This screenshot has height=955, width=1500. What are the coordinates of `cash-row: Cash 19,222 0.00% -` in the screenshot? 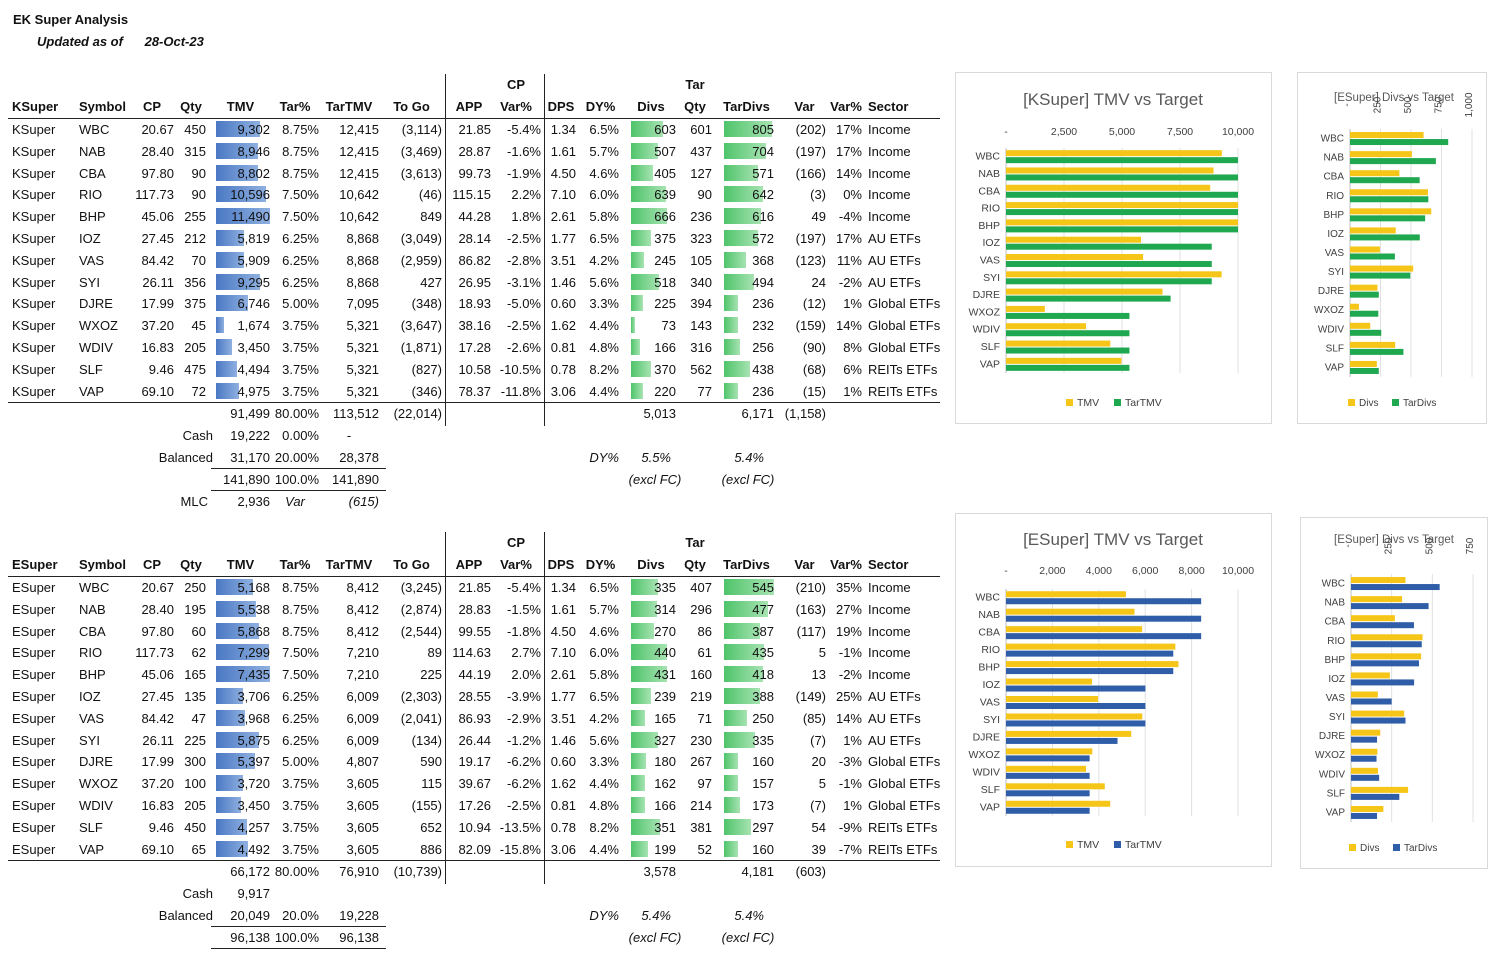 It's located at (474, 435).